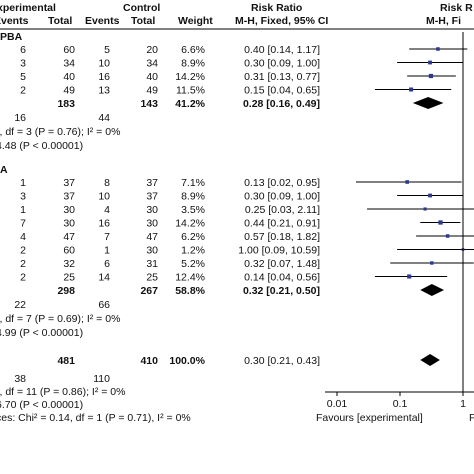  Describe the element at coordinates (337, 404) in the screenshot. I see `x-tick-label: 0.01` at that location.